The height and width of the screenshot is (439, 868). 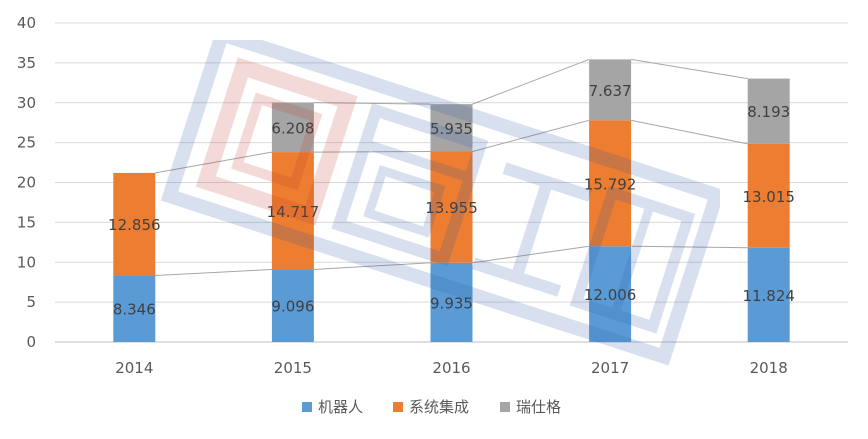 What do you see at coordinates (439, 407) in the screenshot?
I see `legend-label: 系统集成` at bounding box center [439, 407].